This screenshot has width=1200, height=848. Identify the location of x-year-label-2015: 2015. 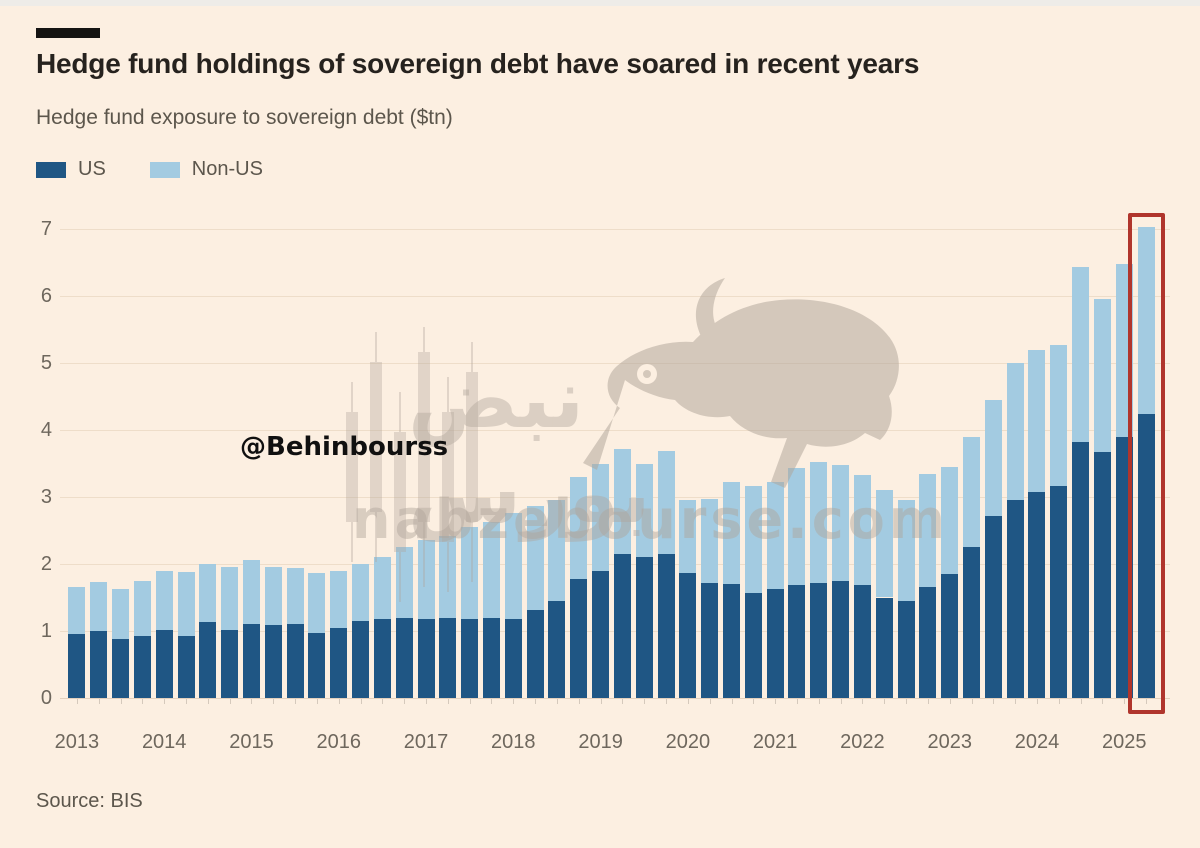
(251, 742).